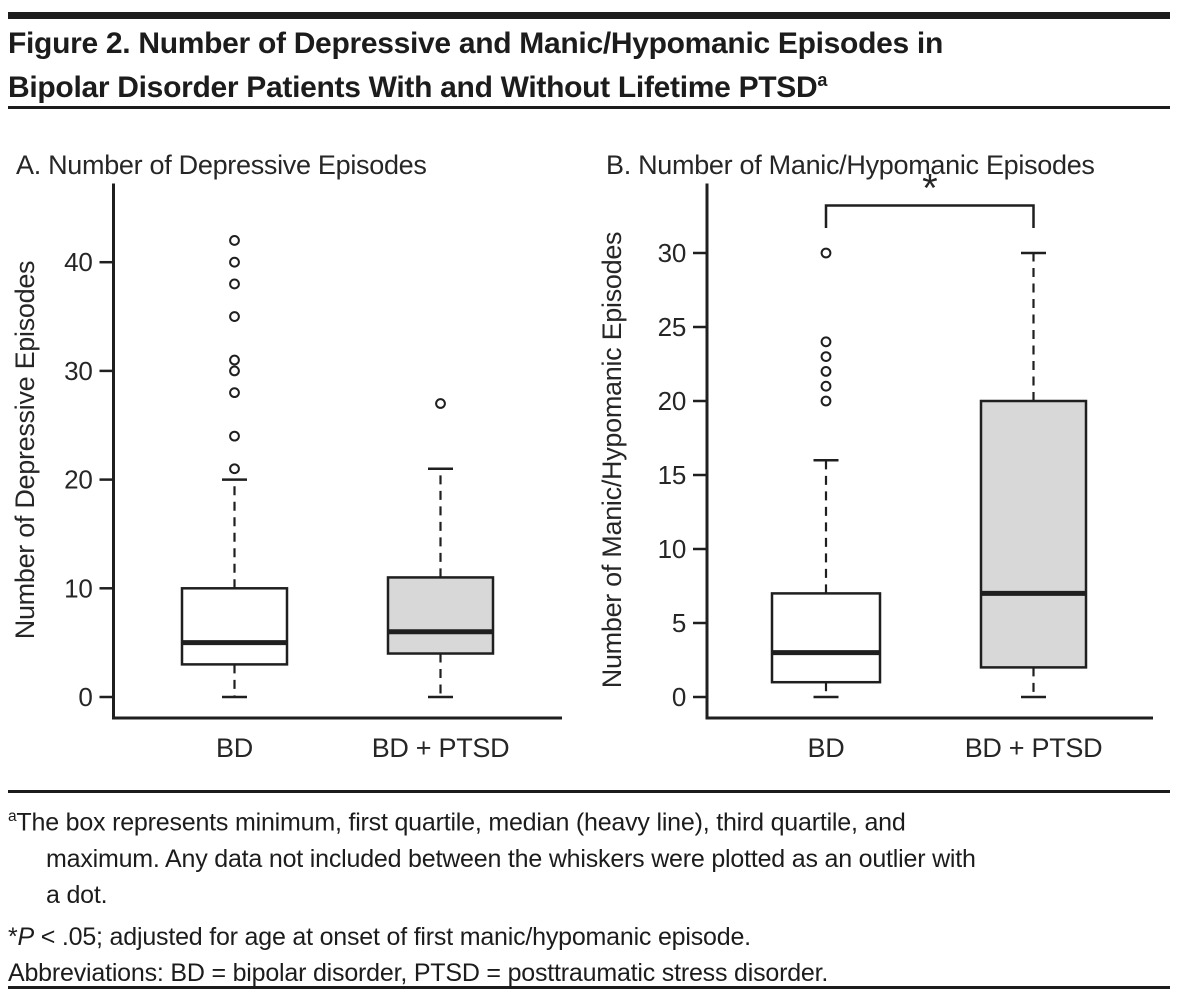 Image resolution: width=1178 pixels, height=1003 pixels. What do you see at coordinates (929, 189) in the screenshot?
I see `significance-star: *` at bounding box center [929, 189].